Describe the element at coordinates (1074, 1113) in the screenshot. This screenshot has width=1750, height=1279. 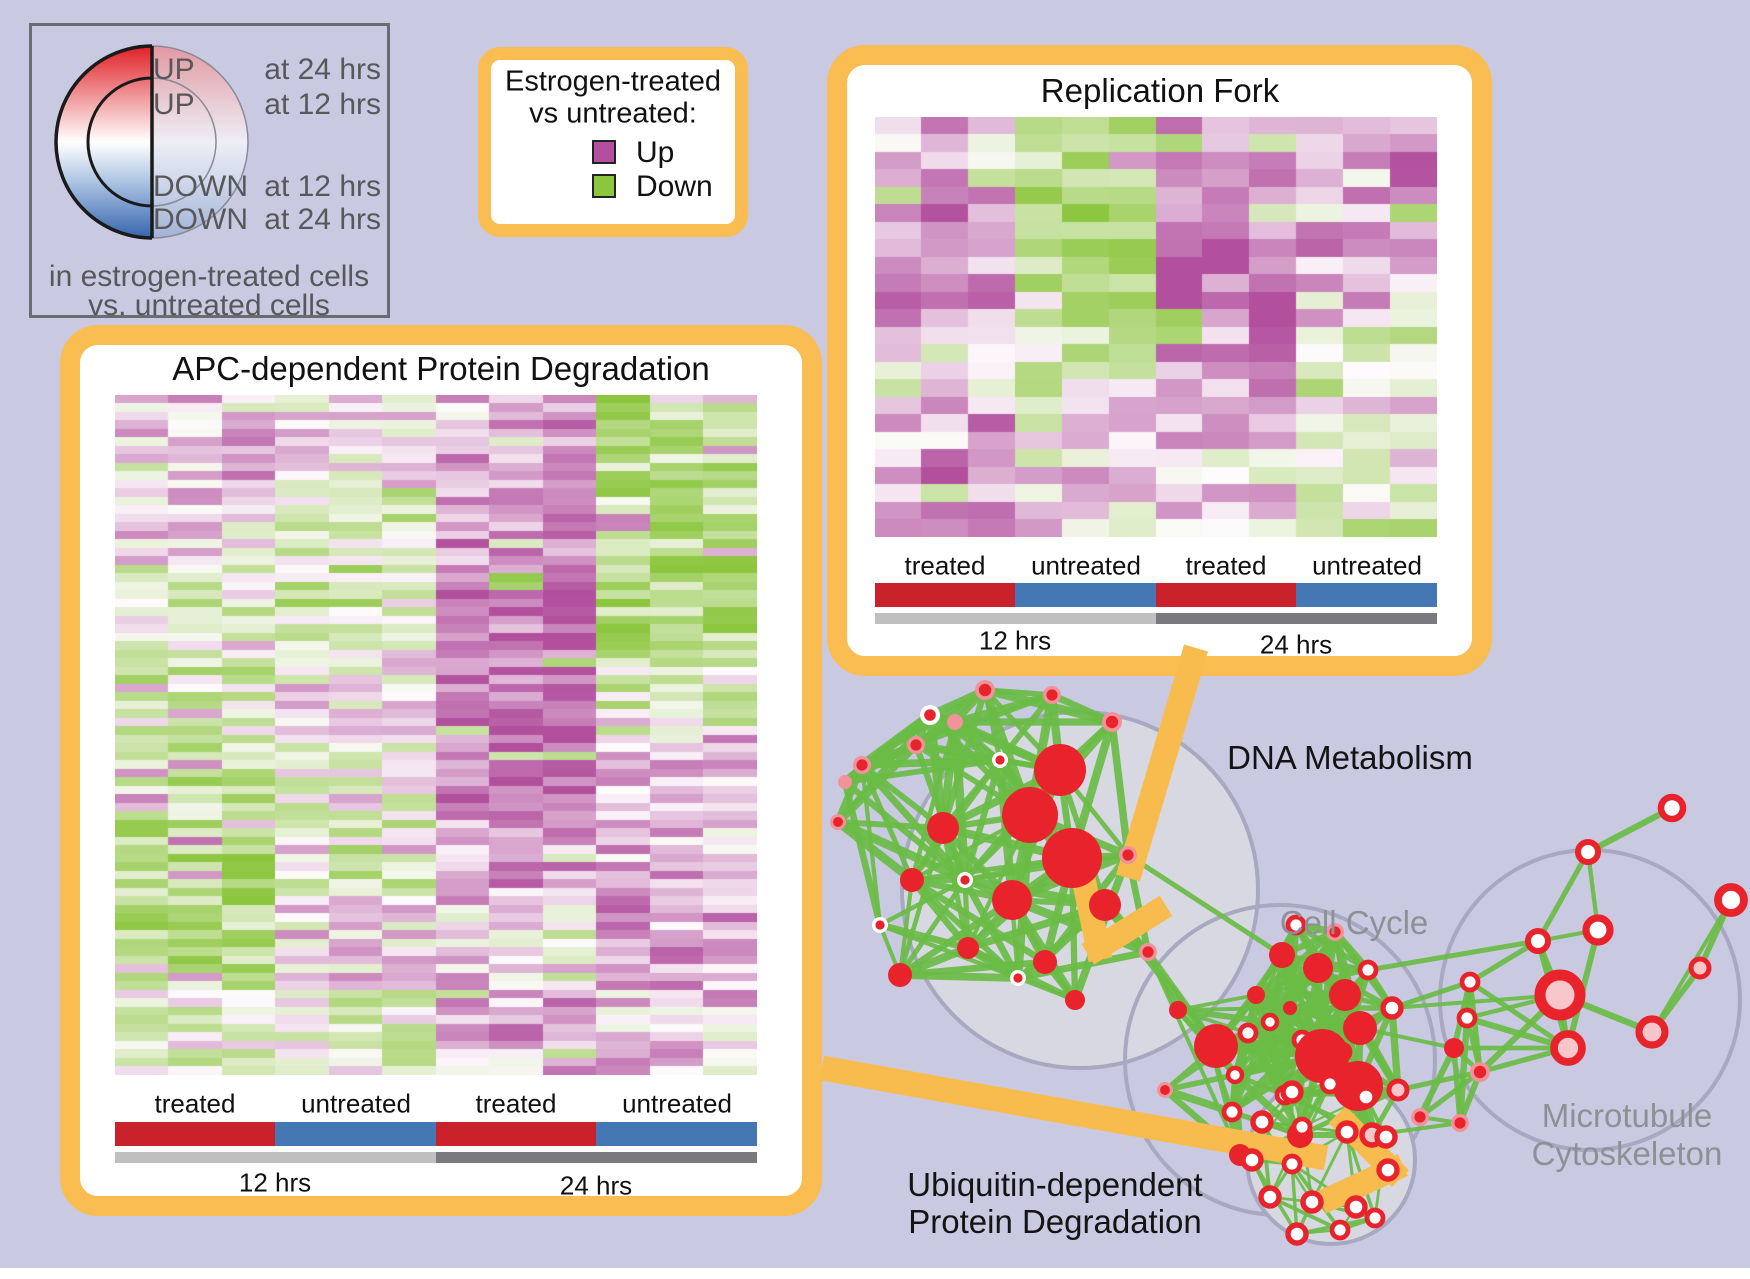
I see `arrow-shaft` at that location.